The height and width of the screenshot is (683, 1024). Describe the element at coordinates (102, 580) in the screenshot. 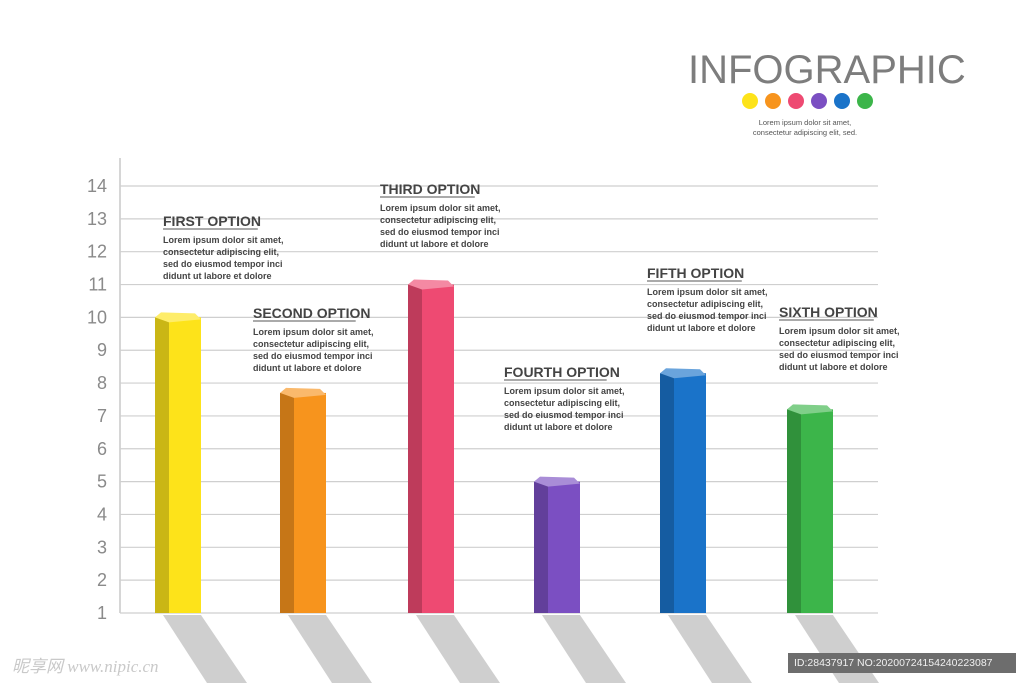

I see `y-tick-label: 2` at that location.